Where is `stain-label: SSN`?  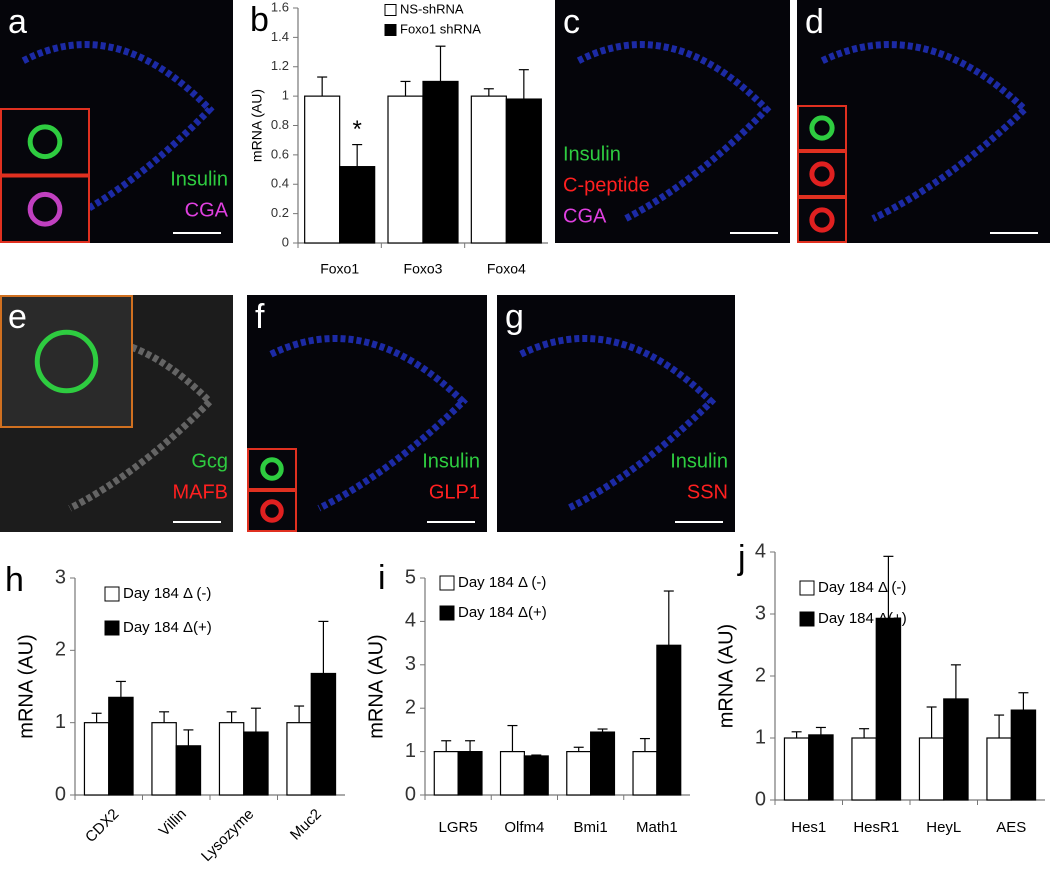 stain-label: SSN is located at coordinates (707, 492).